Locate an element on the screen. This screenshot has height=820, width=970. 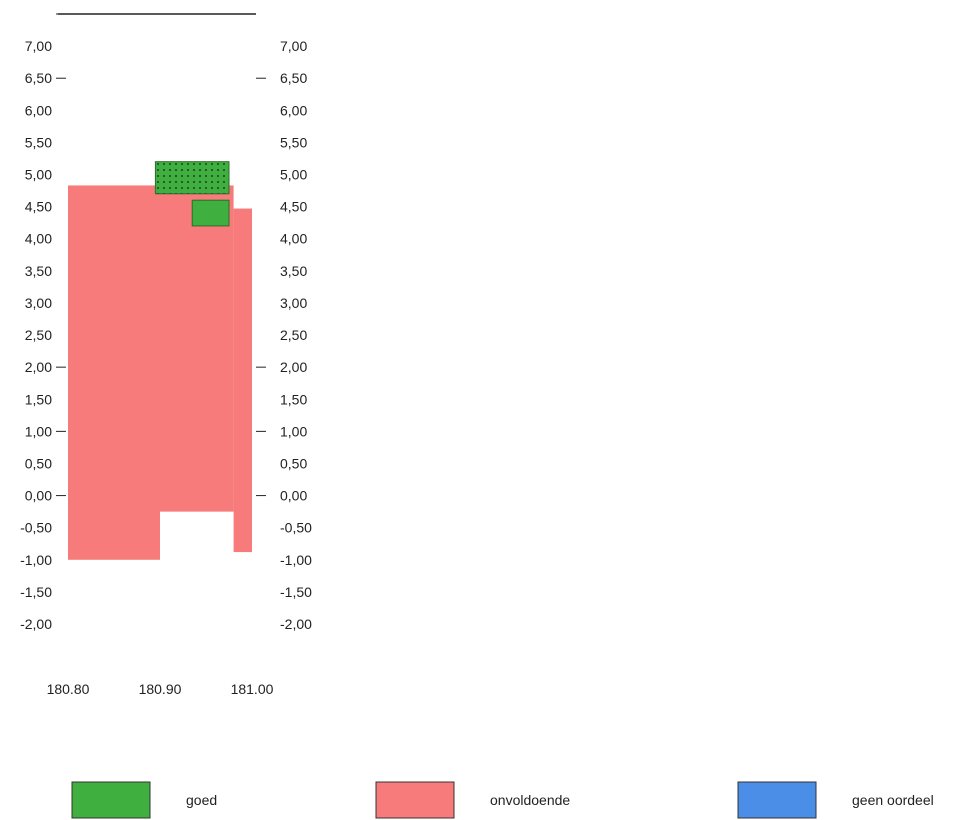
y-tick-label-left: 0,00 is located at coordinates (38, 496).